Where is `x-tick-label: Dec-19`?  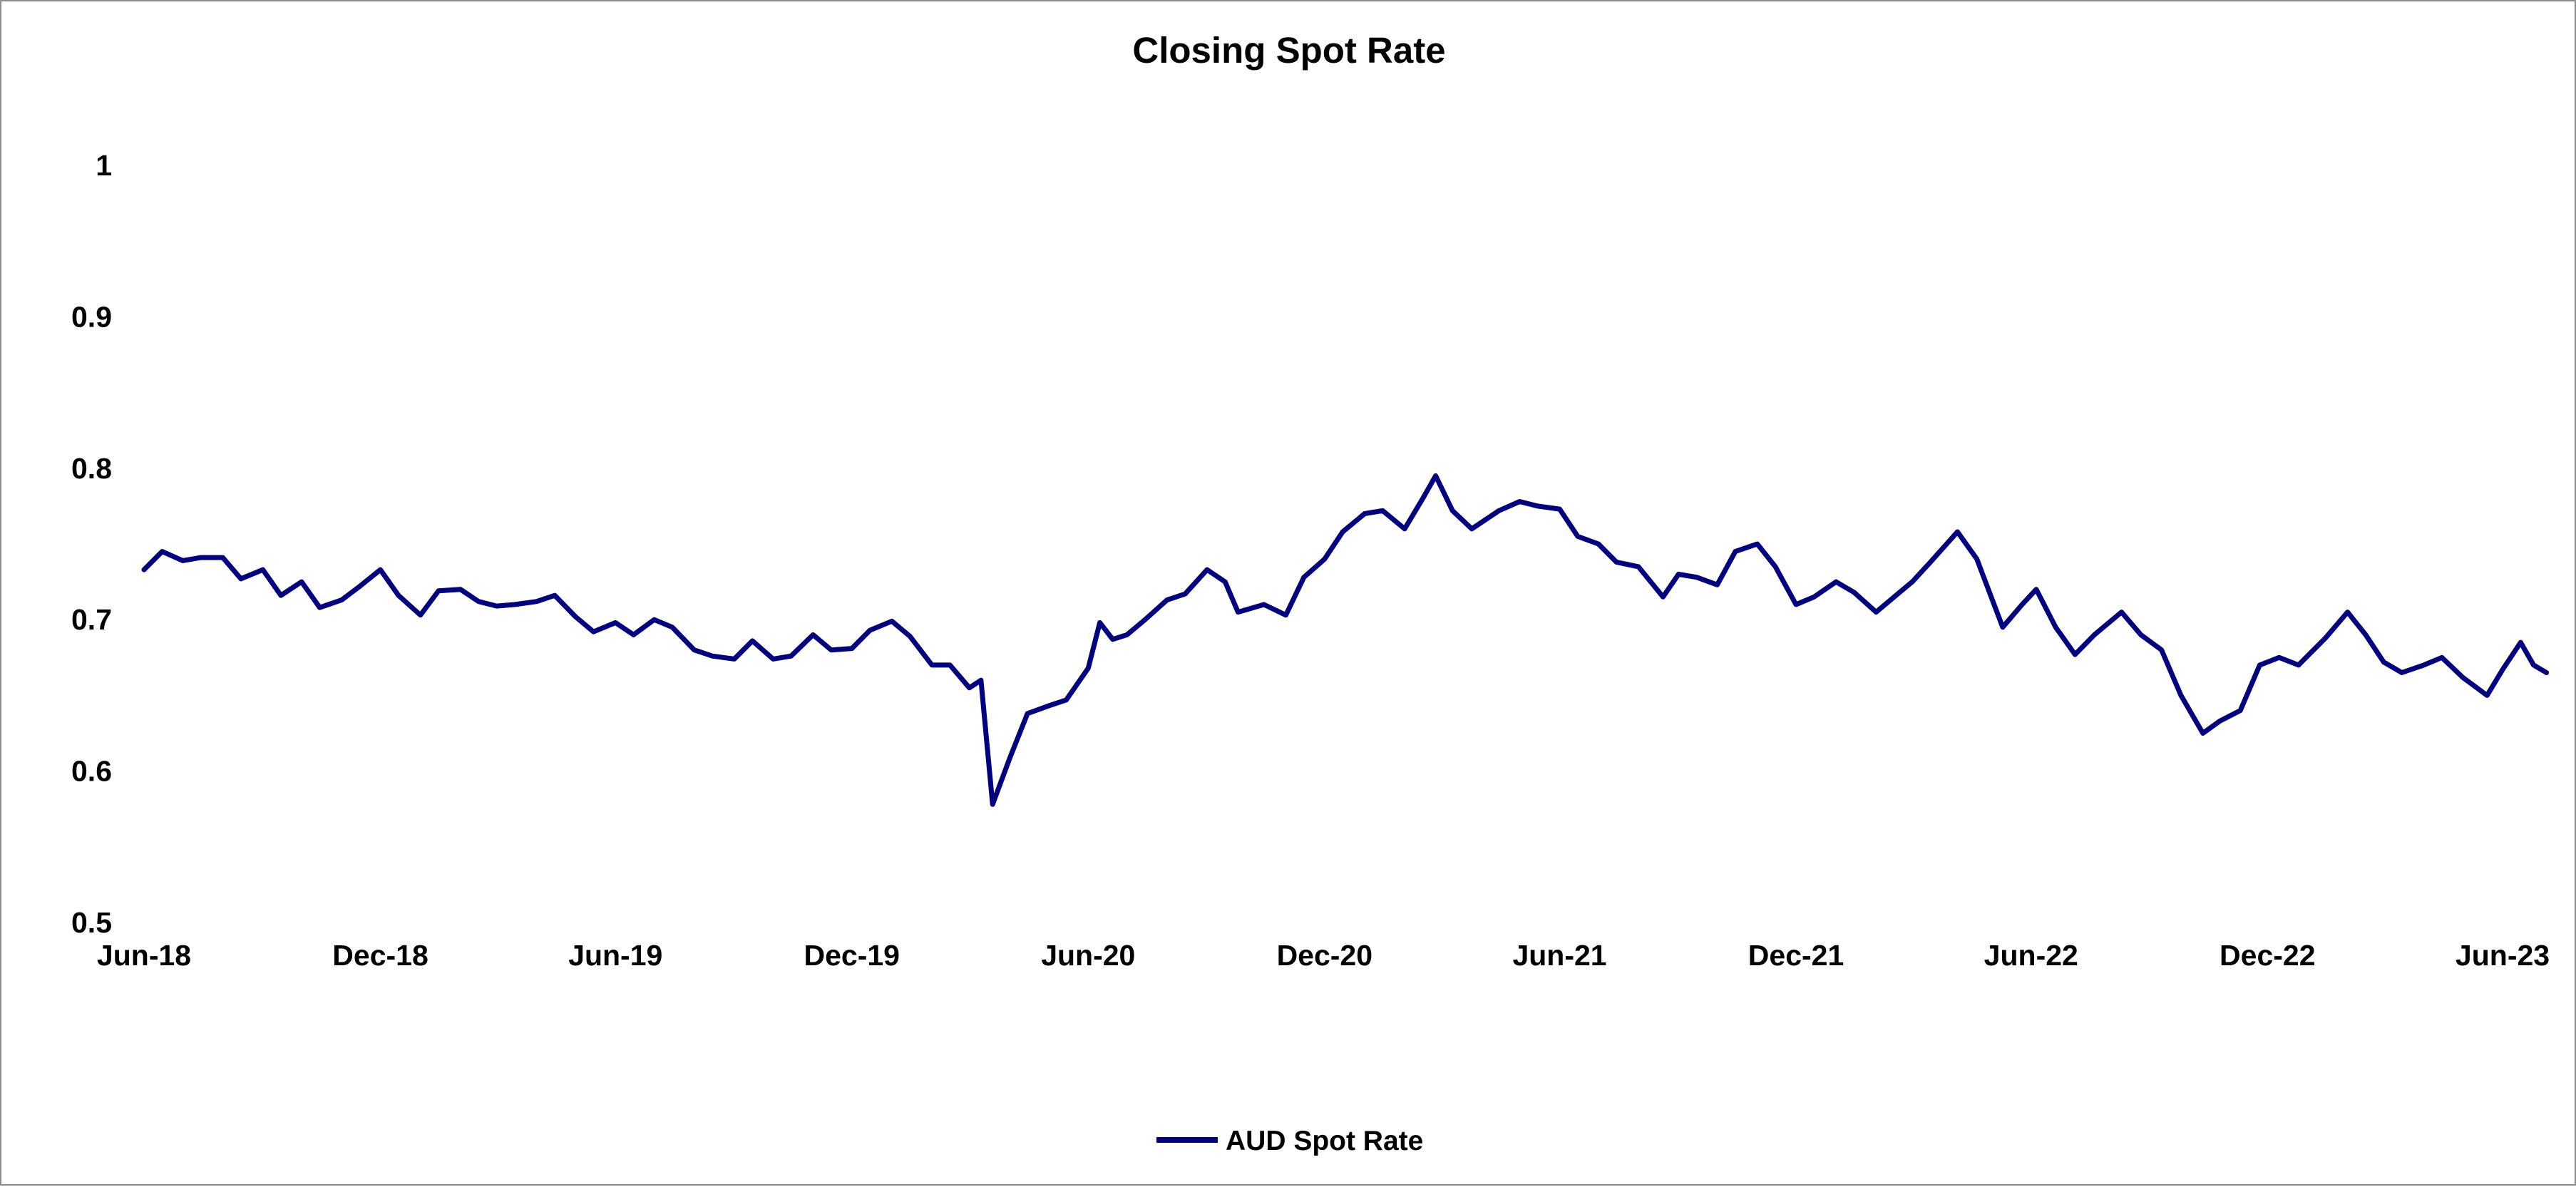 x-tick-label: Dec-19 is located at coordinates (852, 955).